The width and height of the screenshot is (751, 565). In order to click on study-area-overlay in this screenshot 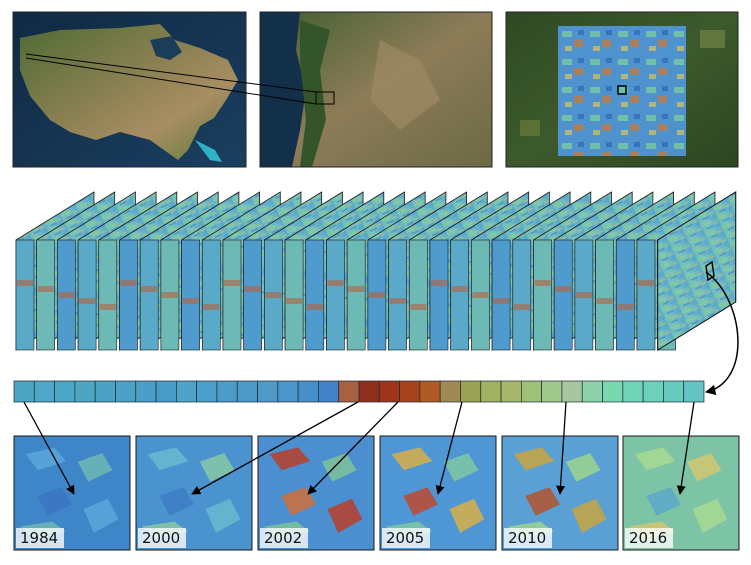, I will do `click(622, 91)`.